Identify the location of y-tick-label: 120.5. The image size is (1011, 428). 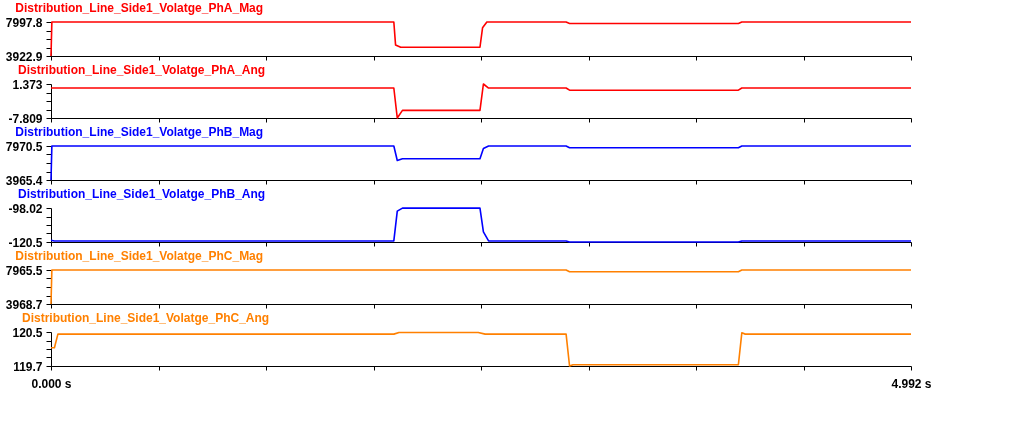
(27, 332).